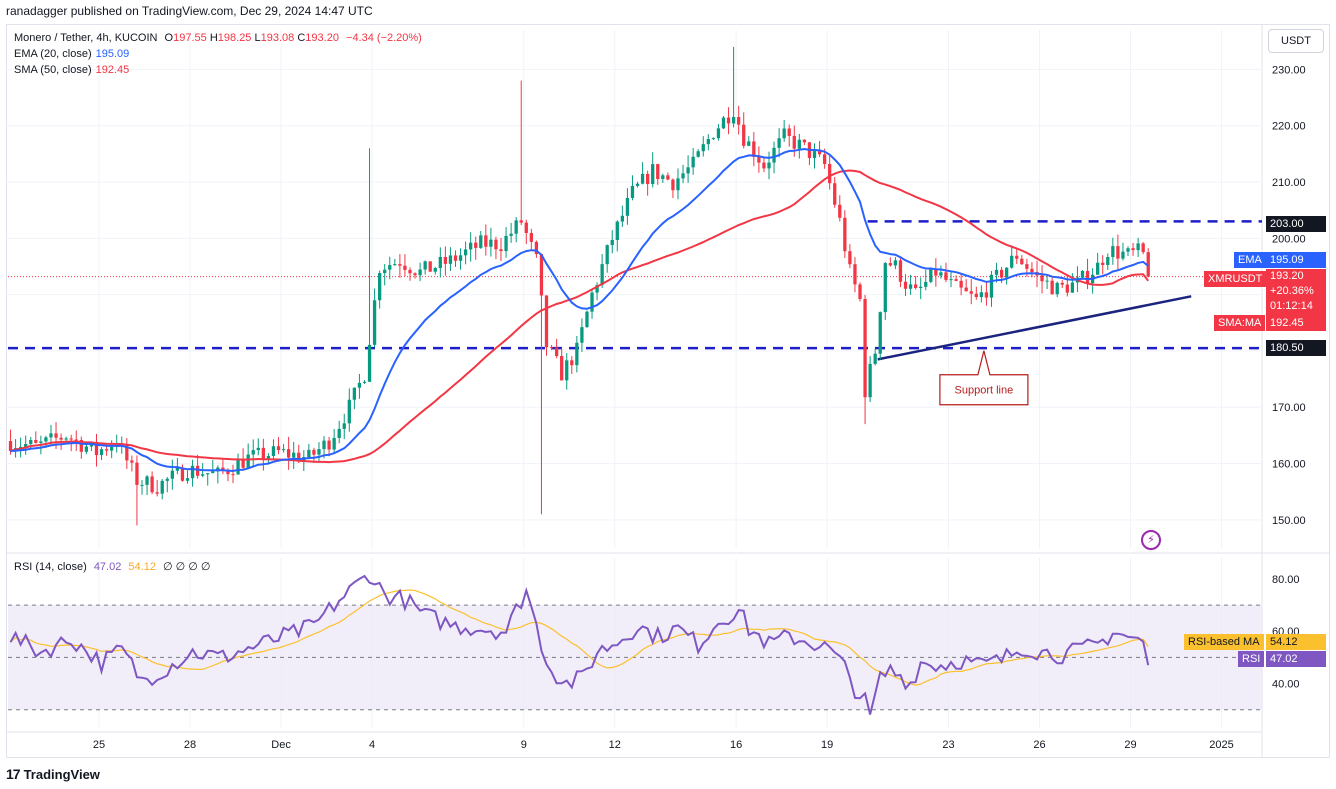 The height and width of the screenshot is (789, 1336). What do you see at coordinates (984, 391) in the screenshot?
I see `support-line-label: Support line` at bounding box center [984, 391].